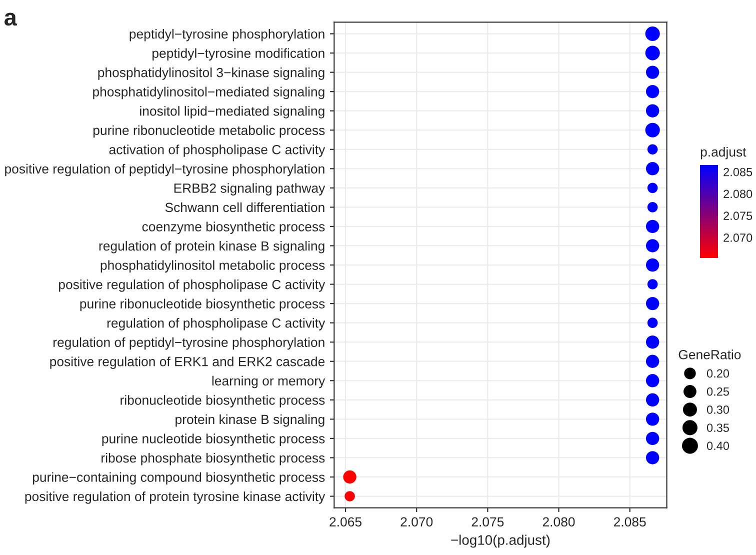 Image resolution: width=756 pixels, height=555 pixels. What do you see at coordinates (213, 459) in the screenshot?
I see `y-tick-label: ribose phosphate biosynthetic process` at bounding box center [213, 459].